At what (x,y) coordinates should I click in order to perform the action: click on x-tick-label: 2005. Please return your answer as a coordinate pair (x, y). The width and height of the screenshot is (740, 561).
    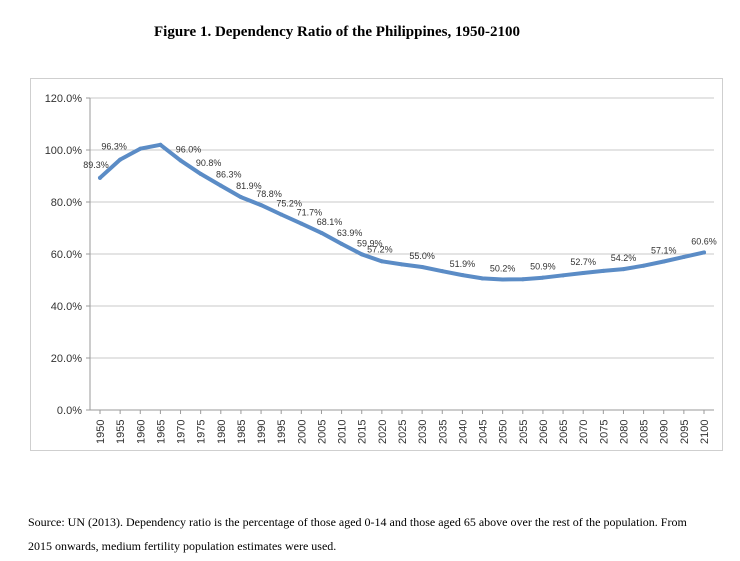
    Looking at the image, I should click on (322, 432).